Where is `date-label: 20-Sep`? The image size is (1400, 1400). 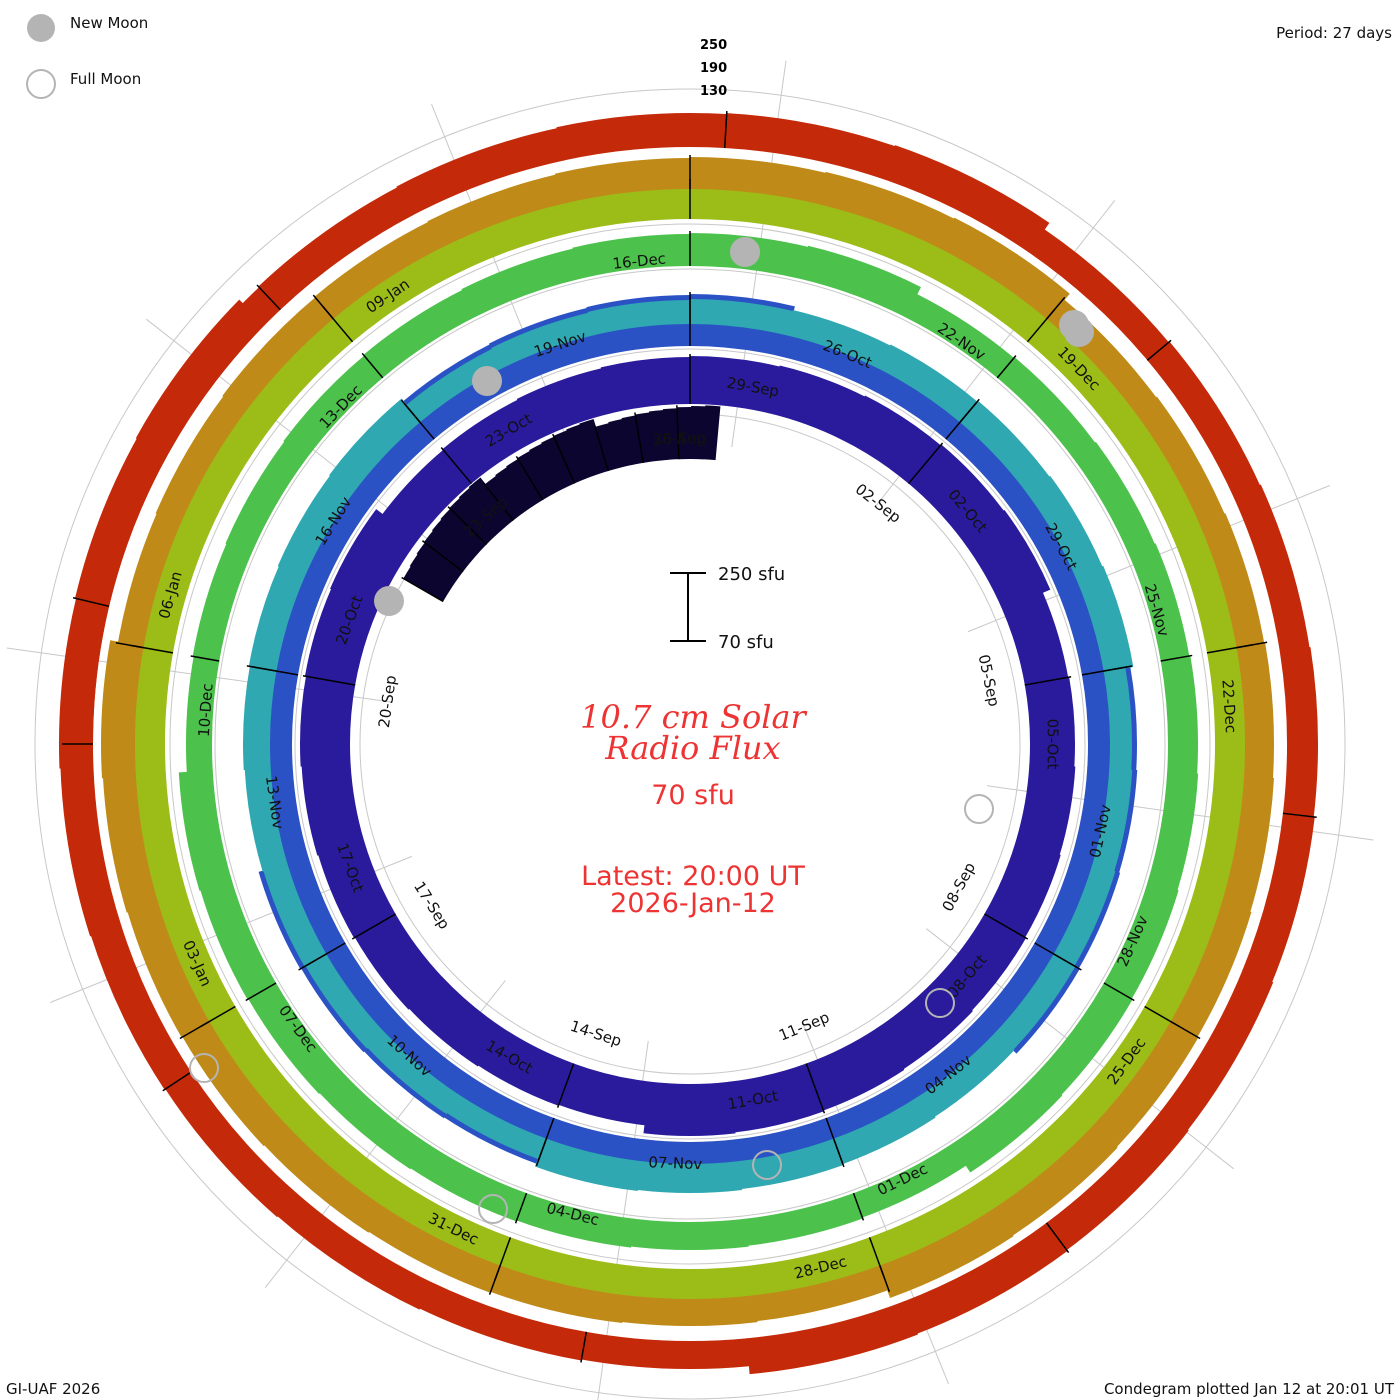
date-label: 20-Sep is located at coordinates (387, 701).